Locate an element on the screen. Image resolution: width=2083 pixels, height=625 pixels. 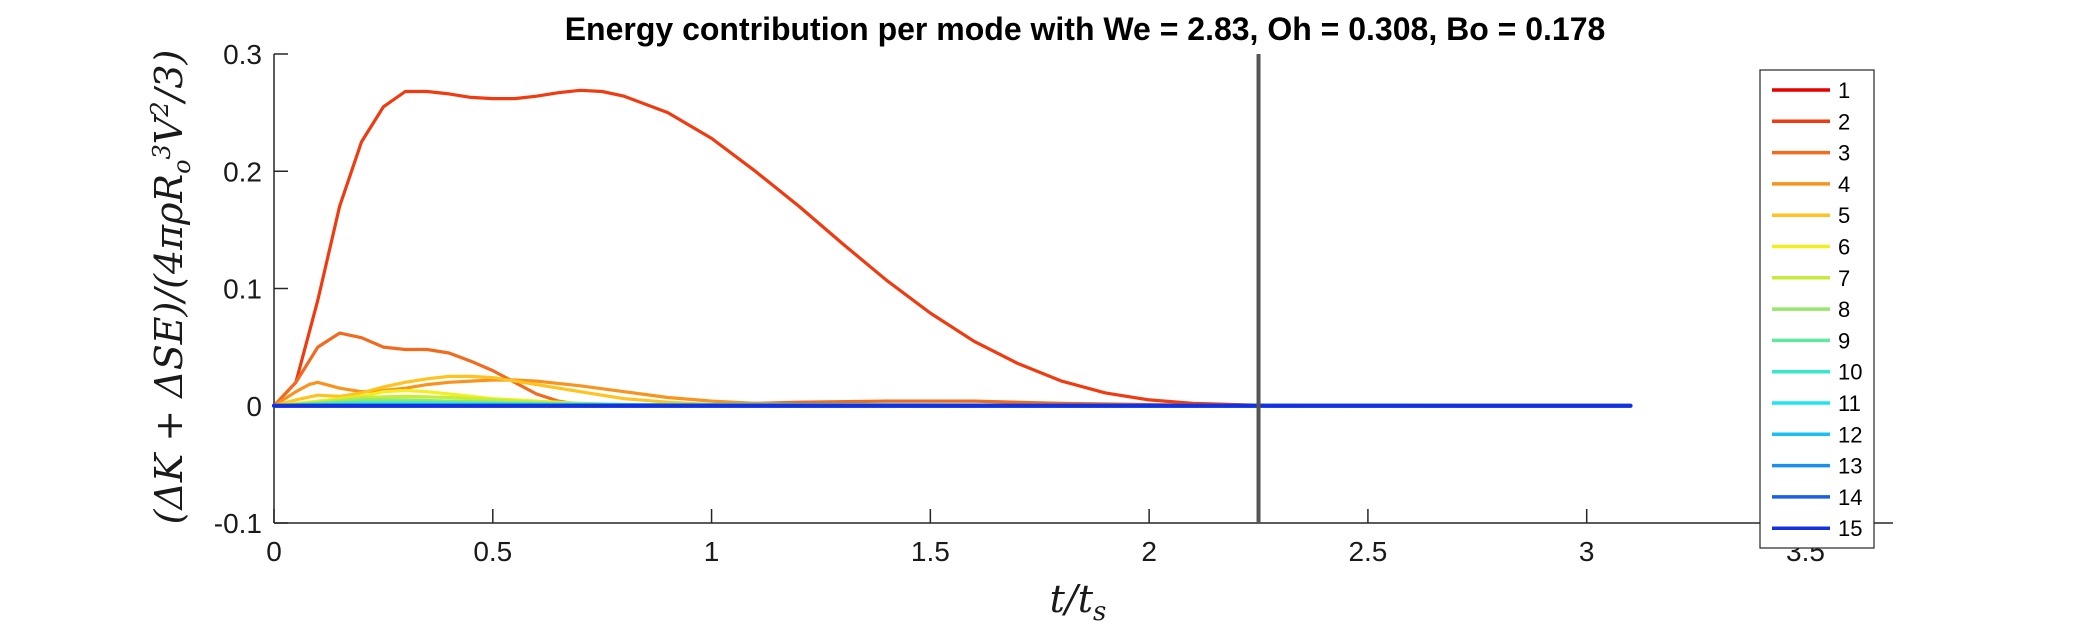
y-tick-label: 0.1 is located at coordinates (242, 289).